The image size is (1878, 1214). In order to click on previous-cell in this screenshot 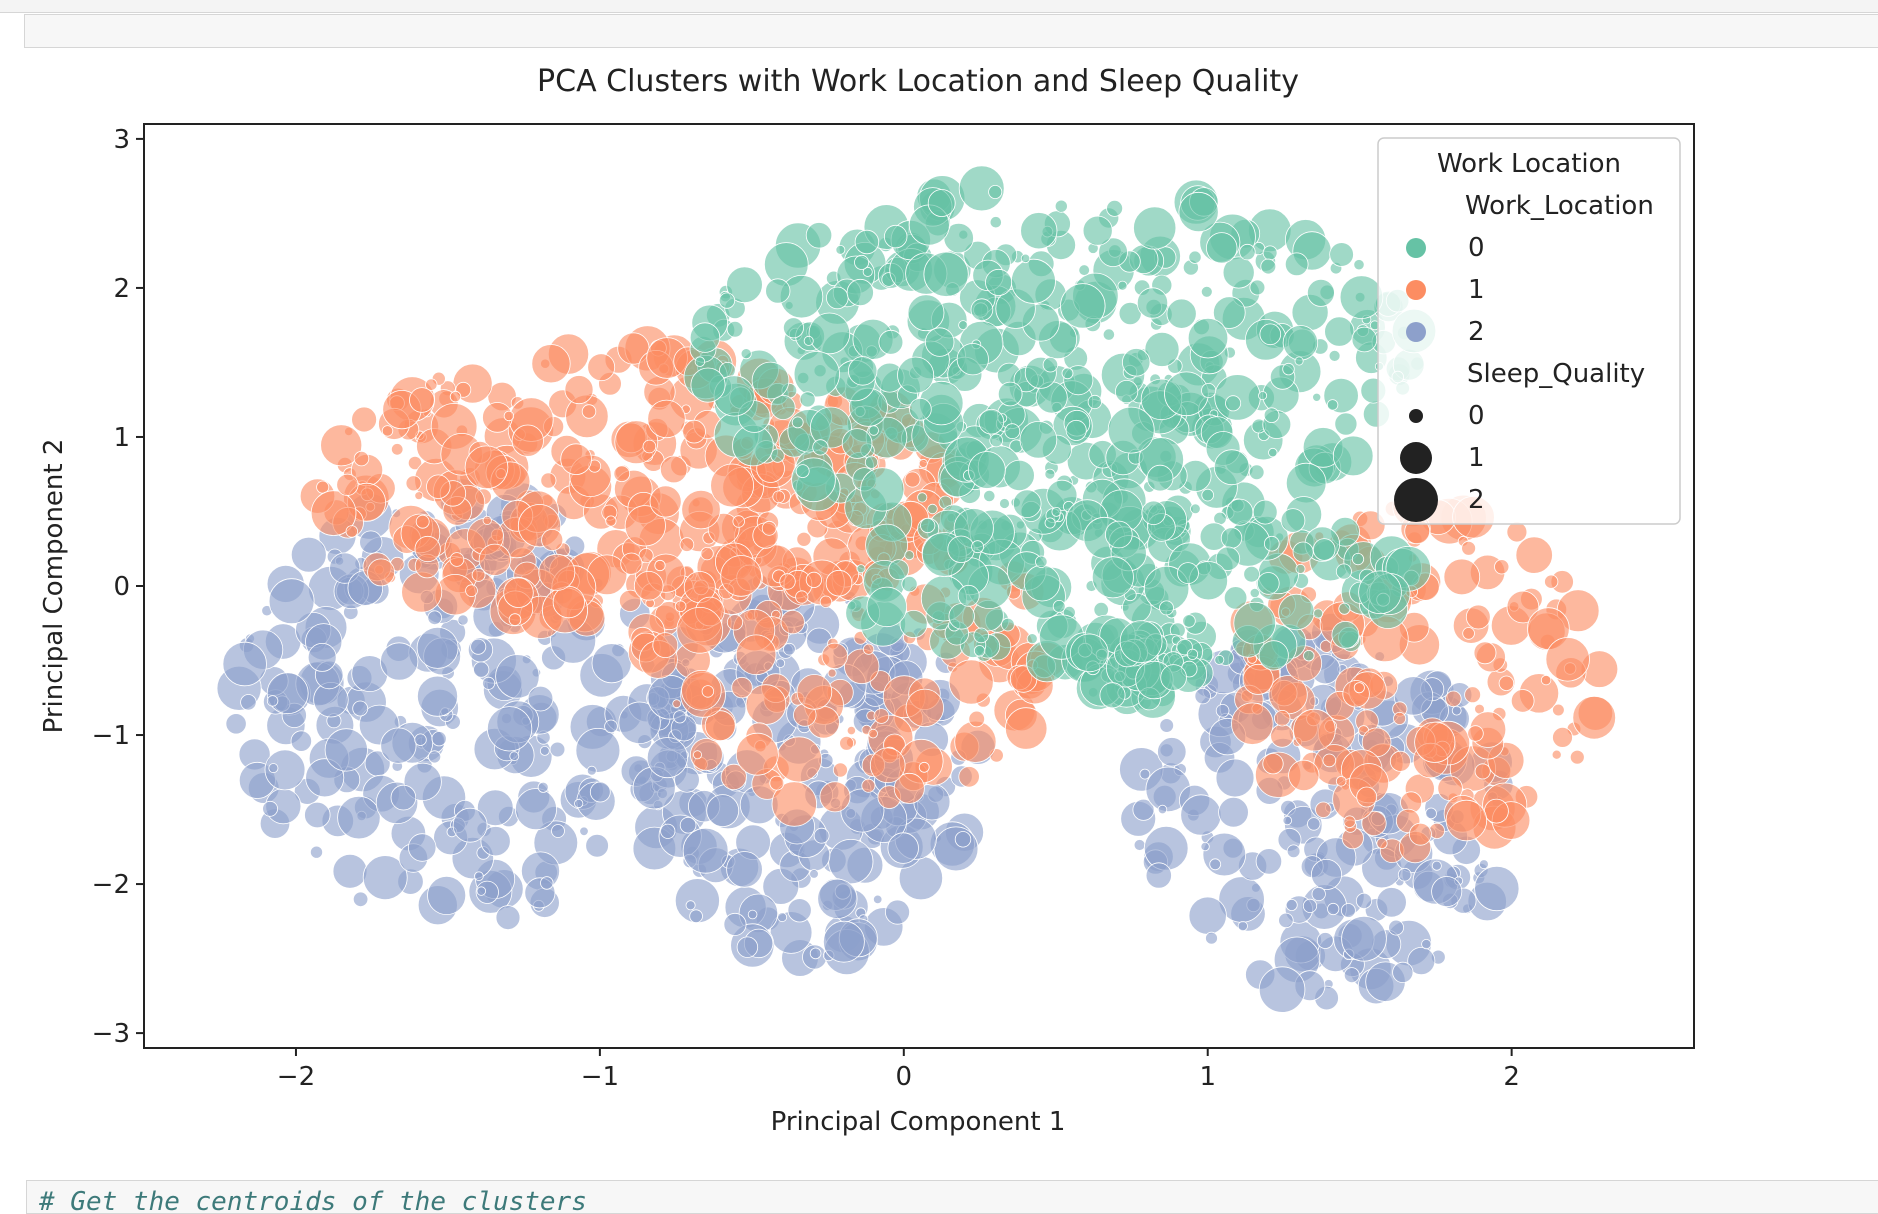, I will do `click(951, 31)`.